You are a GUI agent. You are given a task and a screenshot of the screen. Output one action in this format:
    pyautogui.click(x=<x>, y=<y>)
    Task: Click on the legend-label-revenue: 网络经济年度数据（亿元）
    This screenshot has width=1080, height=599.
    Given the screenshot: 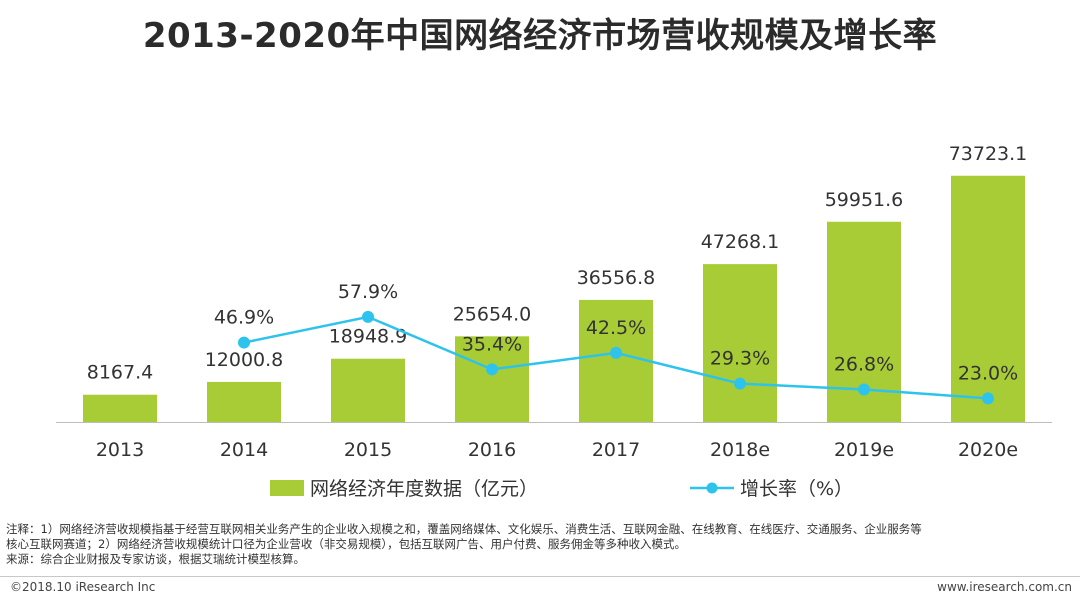 What is the action you would take?
    pyautogui.click(x=424, y=489)
    